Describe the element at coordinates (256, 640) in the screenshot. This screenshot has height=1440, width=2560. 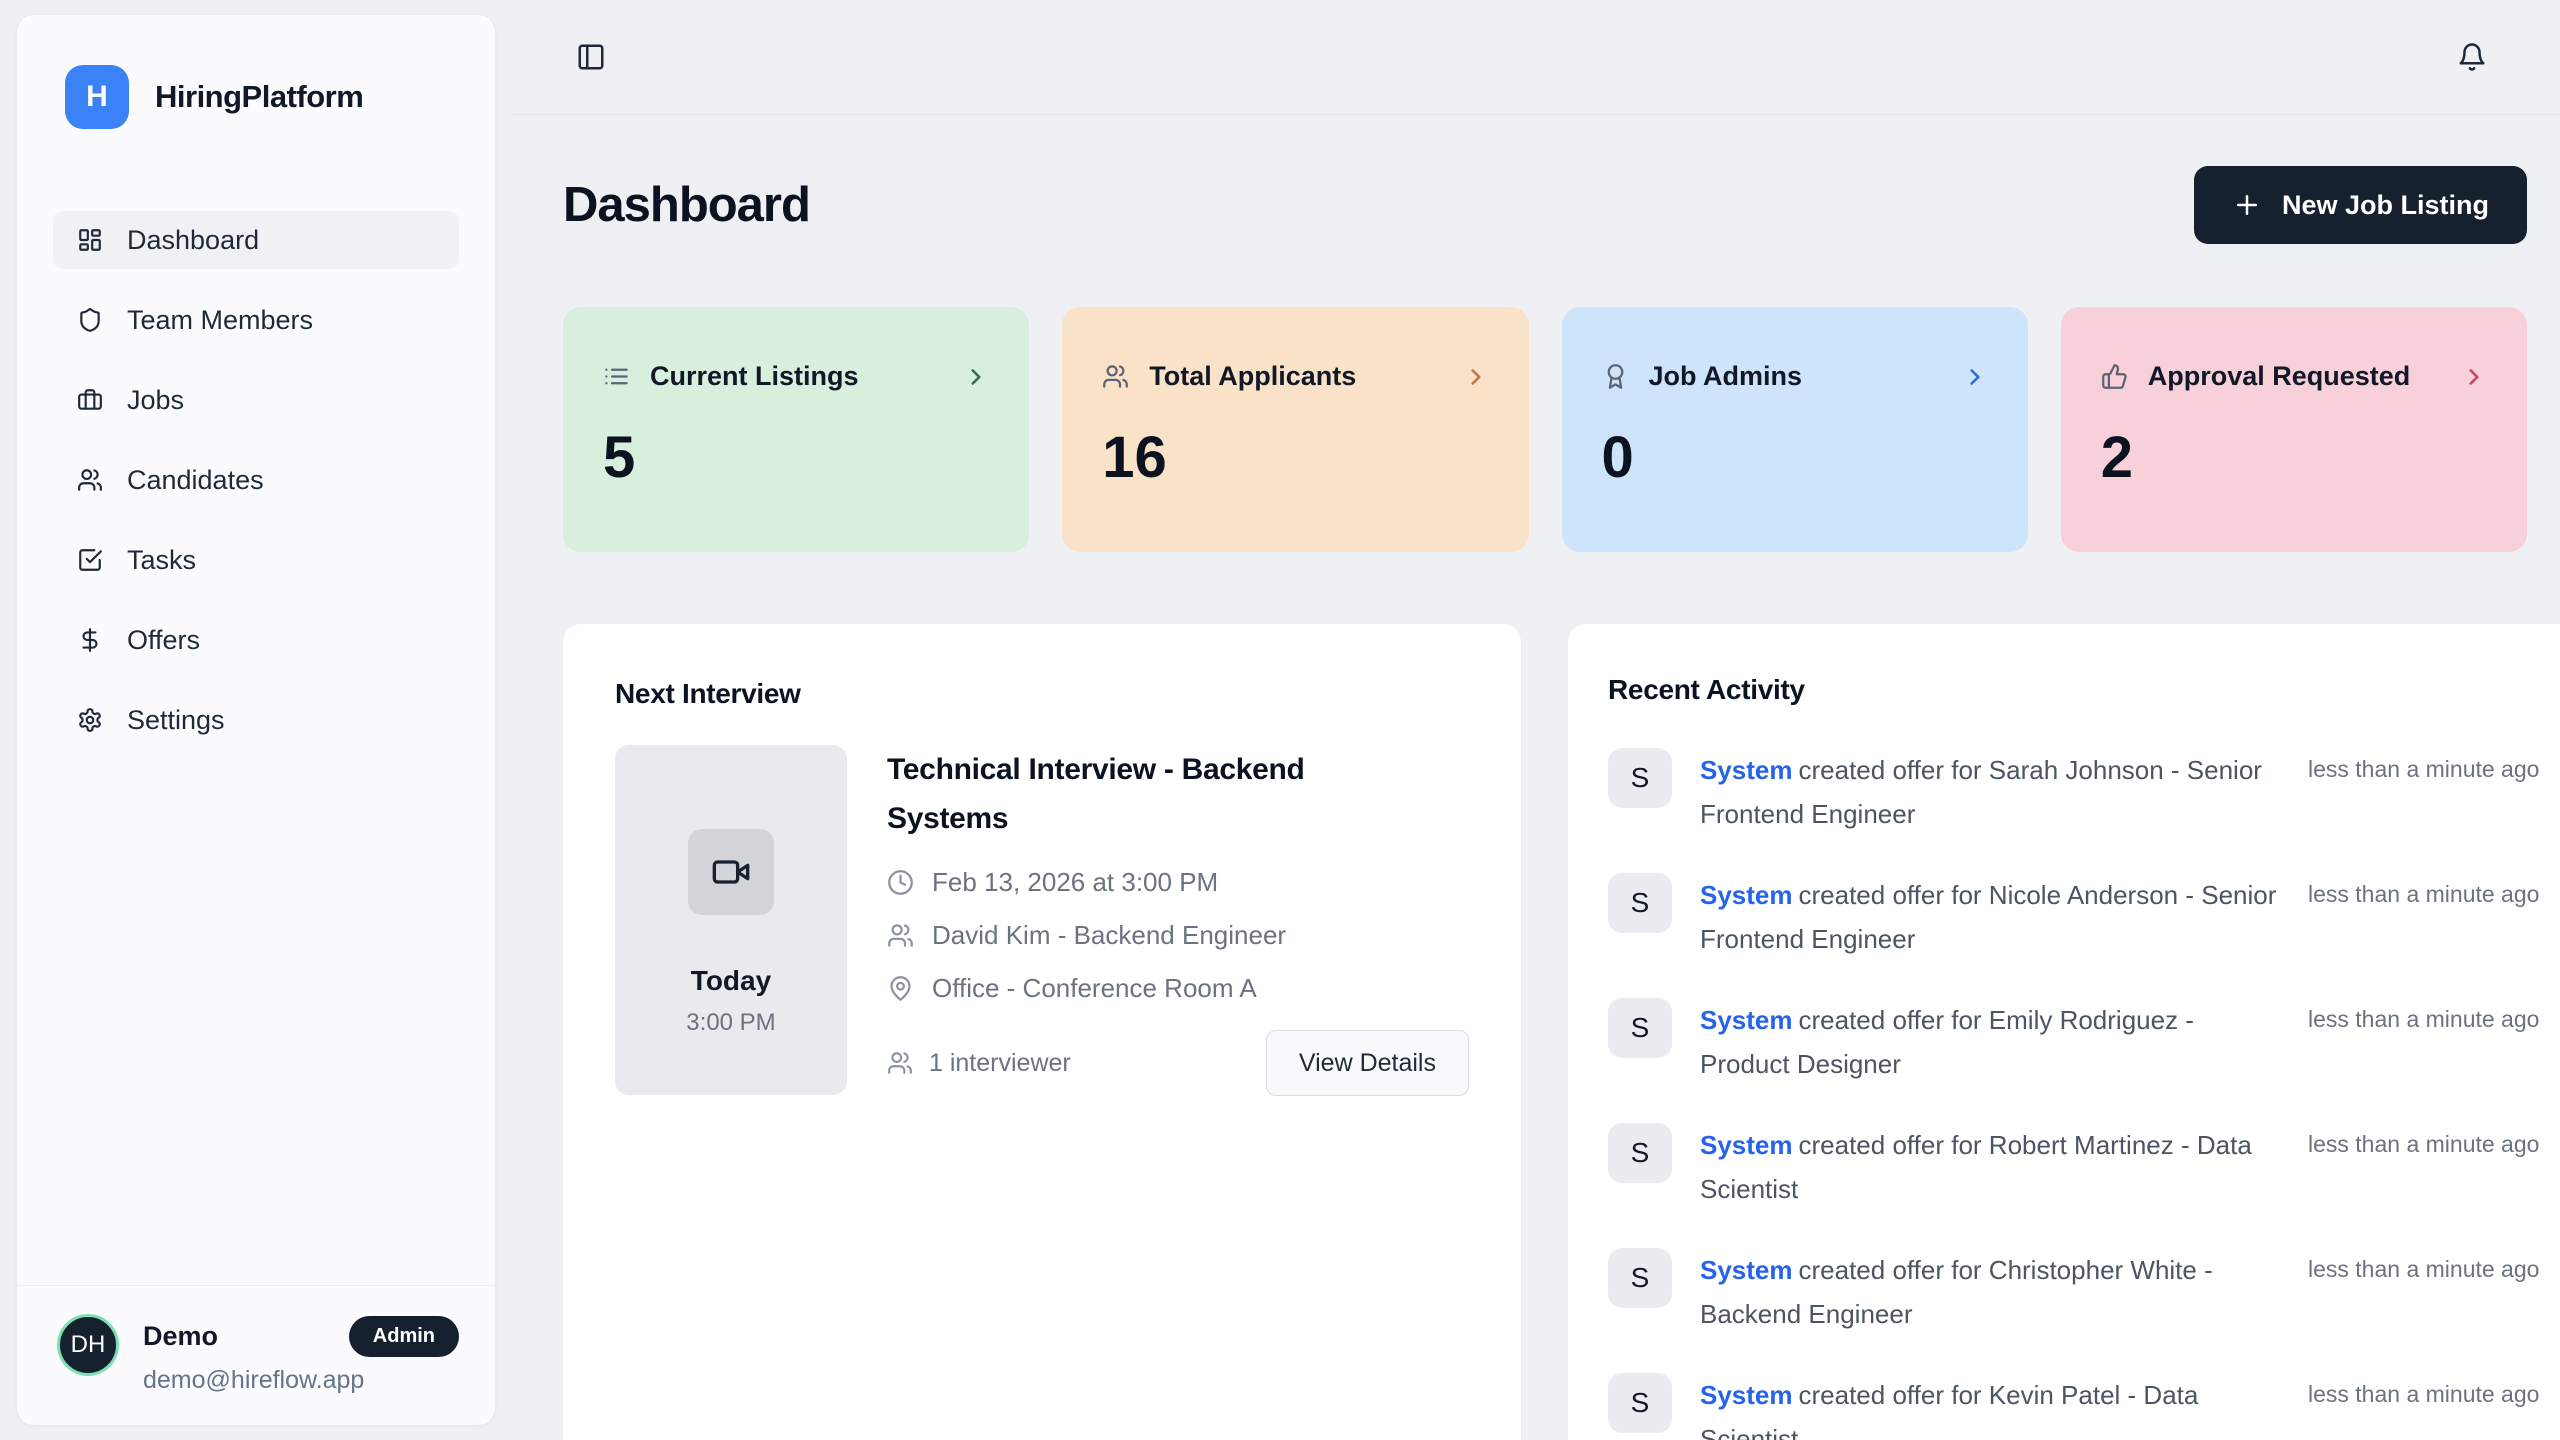
I see `sidebar-item-offers: Offers` at that location.